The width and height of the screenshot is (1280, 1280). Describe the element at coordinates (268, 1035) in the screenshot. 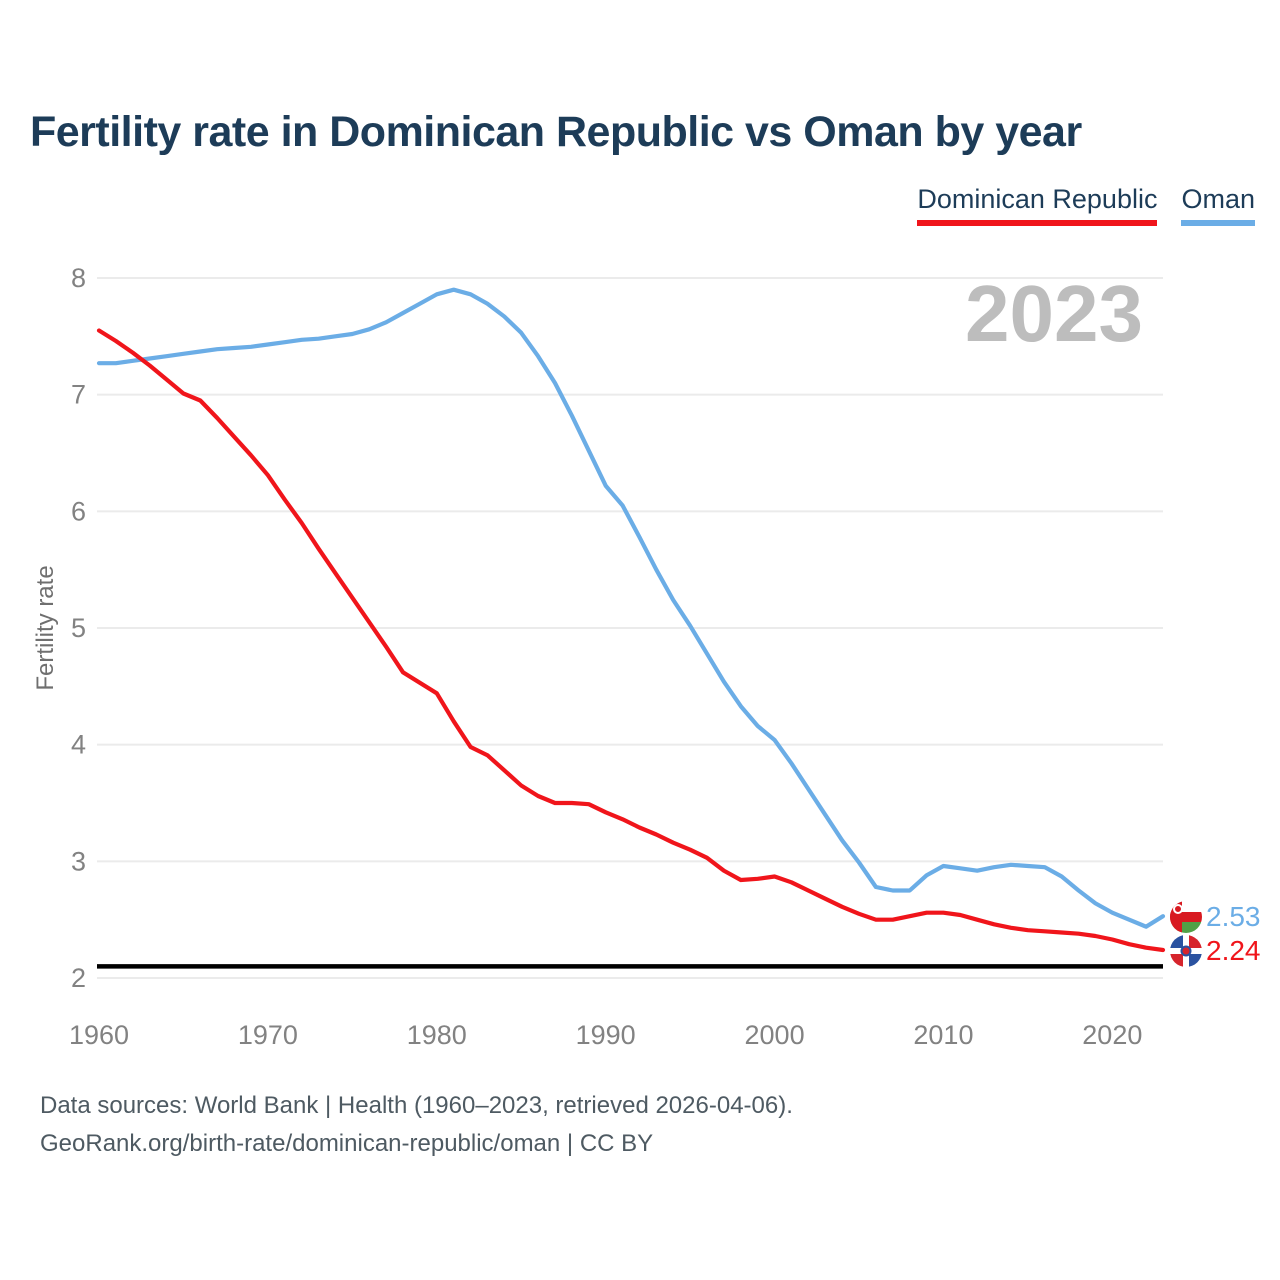

I see `x-tick-label: 1970` at that location.